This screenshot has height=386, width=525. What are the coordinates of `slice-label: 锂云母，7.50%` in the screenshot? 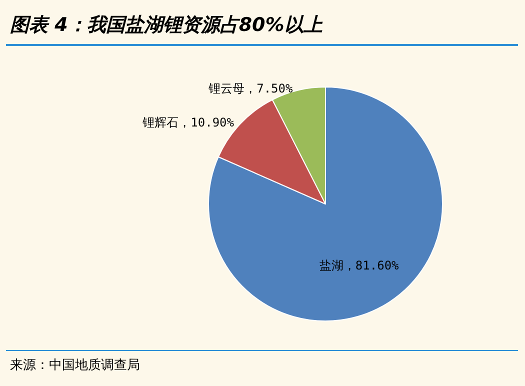 It's located at (251, 88).